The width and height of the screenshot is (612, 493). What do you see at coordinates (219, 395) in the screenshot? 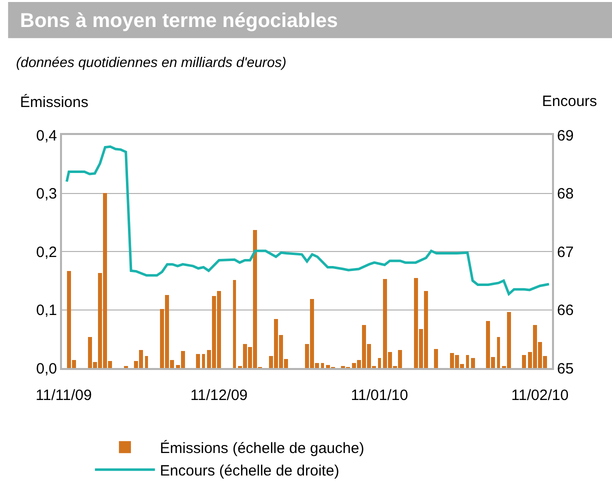
I see `x-tick-label: 11/12/09` at bounding box center [219, 395].